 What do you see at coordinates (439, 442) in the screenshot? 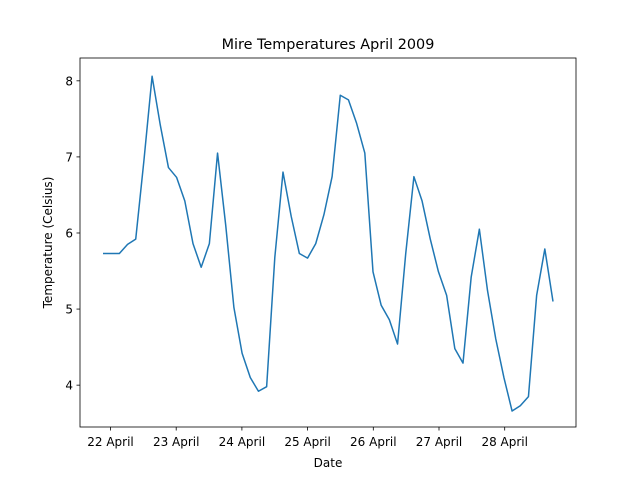
I see `x-tick-label: 27 April` at bounding box center [439, 442].